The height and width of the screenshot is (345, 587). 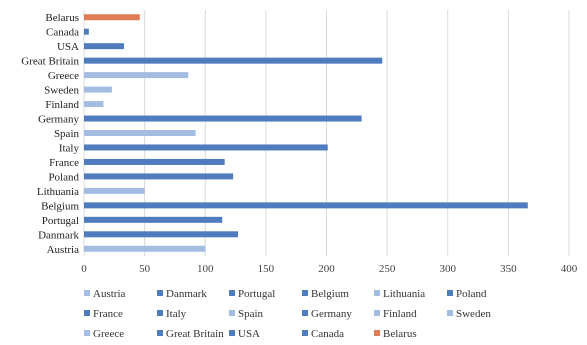 What do you see at coordinates (114, 190) in the screenshot?
I see `bar-lithuania` at bounding box center [114, 190].